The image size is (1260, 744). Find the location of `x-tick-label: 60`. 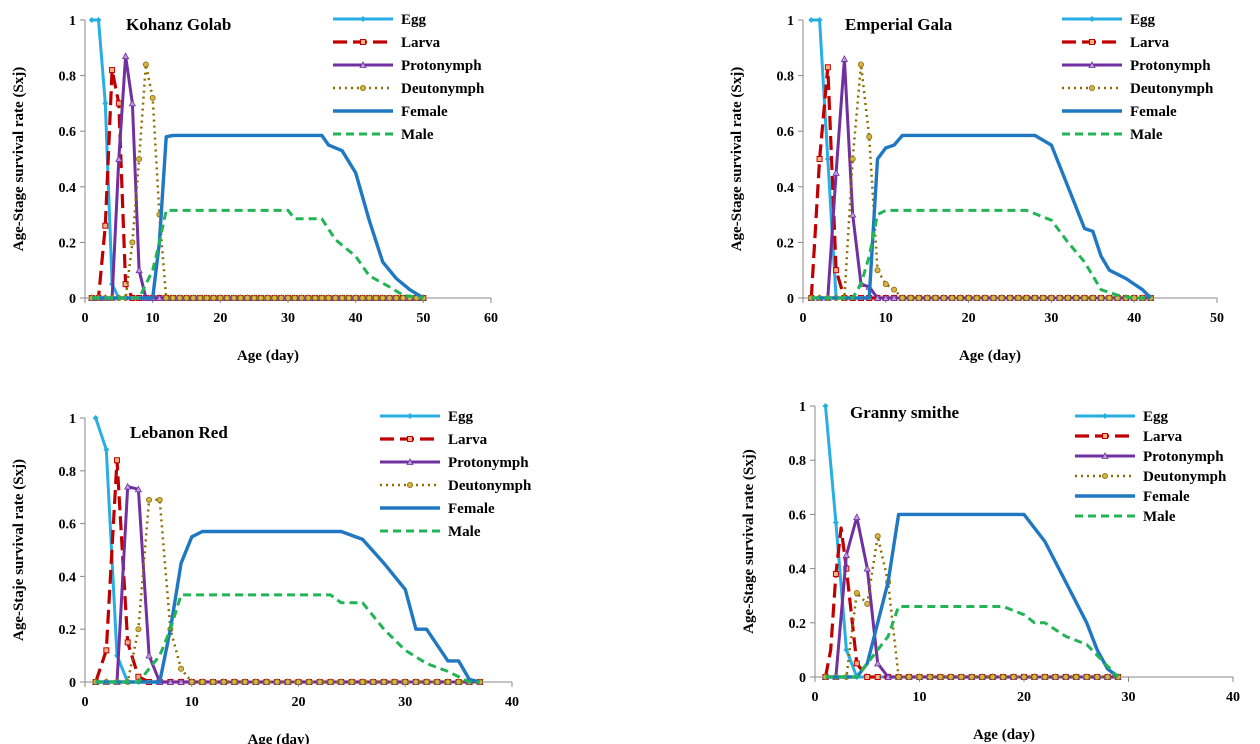

x-tick-label: 60 is located at coordinates (491, 318).